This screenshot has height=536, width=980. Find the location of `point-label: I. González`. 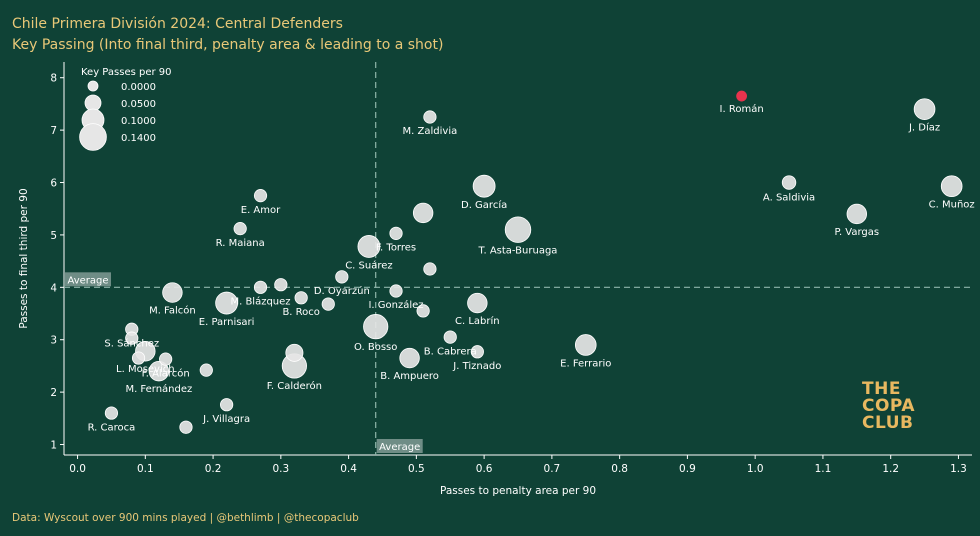

point-label: I. González is located at coordinates (395, 305).